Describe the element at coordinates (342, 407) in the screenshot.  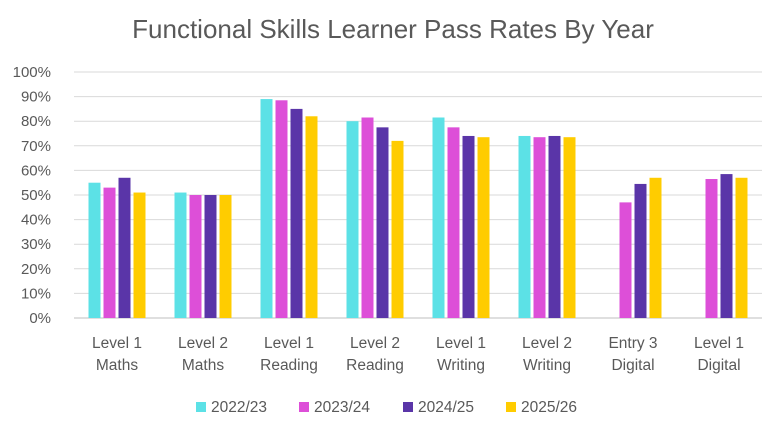
I see `legend-label: 2023/24` at that location.